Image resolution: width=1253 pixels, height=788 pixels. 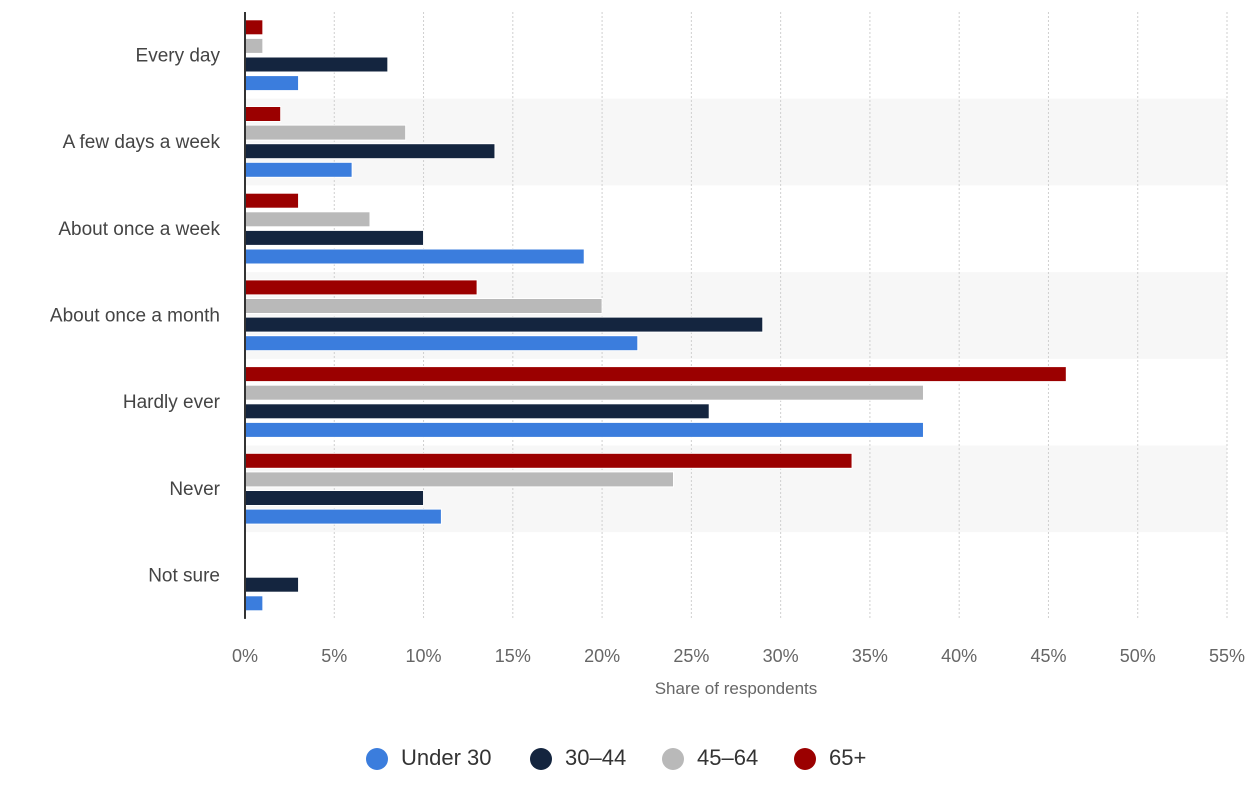 What do you see at coordinates (446, 757) in the screenshot?
I see `legend-label: Under 30` at bounding box center [446, 757].